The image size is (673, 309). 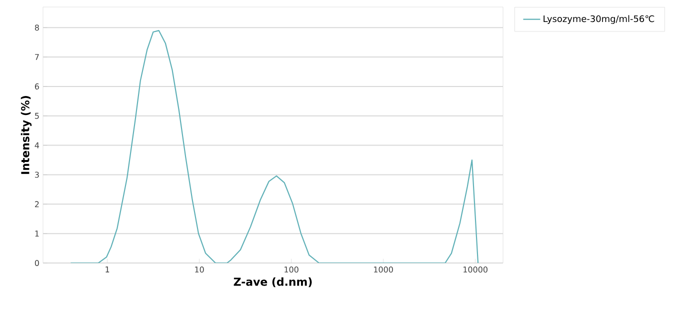 I want to click on x-axis-title: Z-ave (d.nm), so click(x=273, y=282).